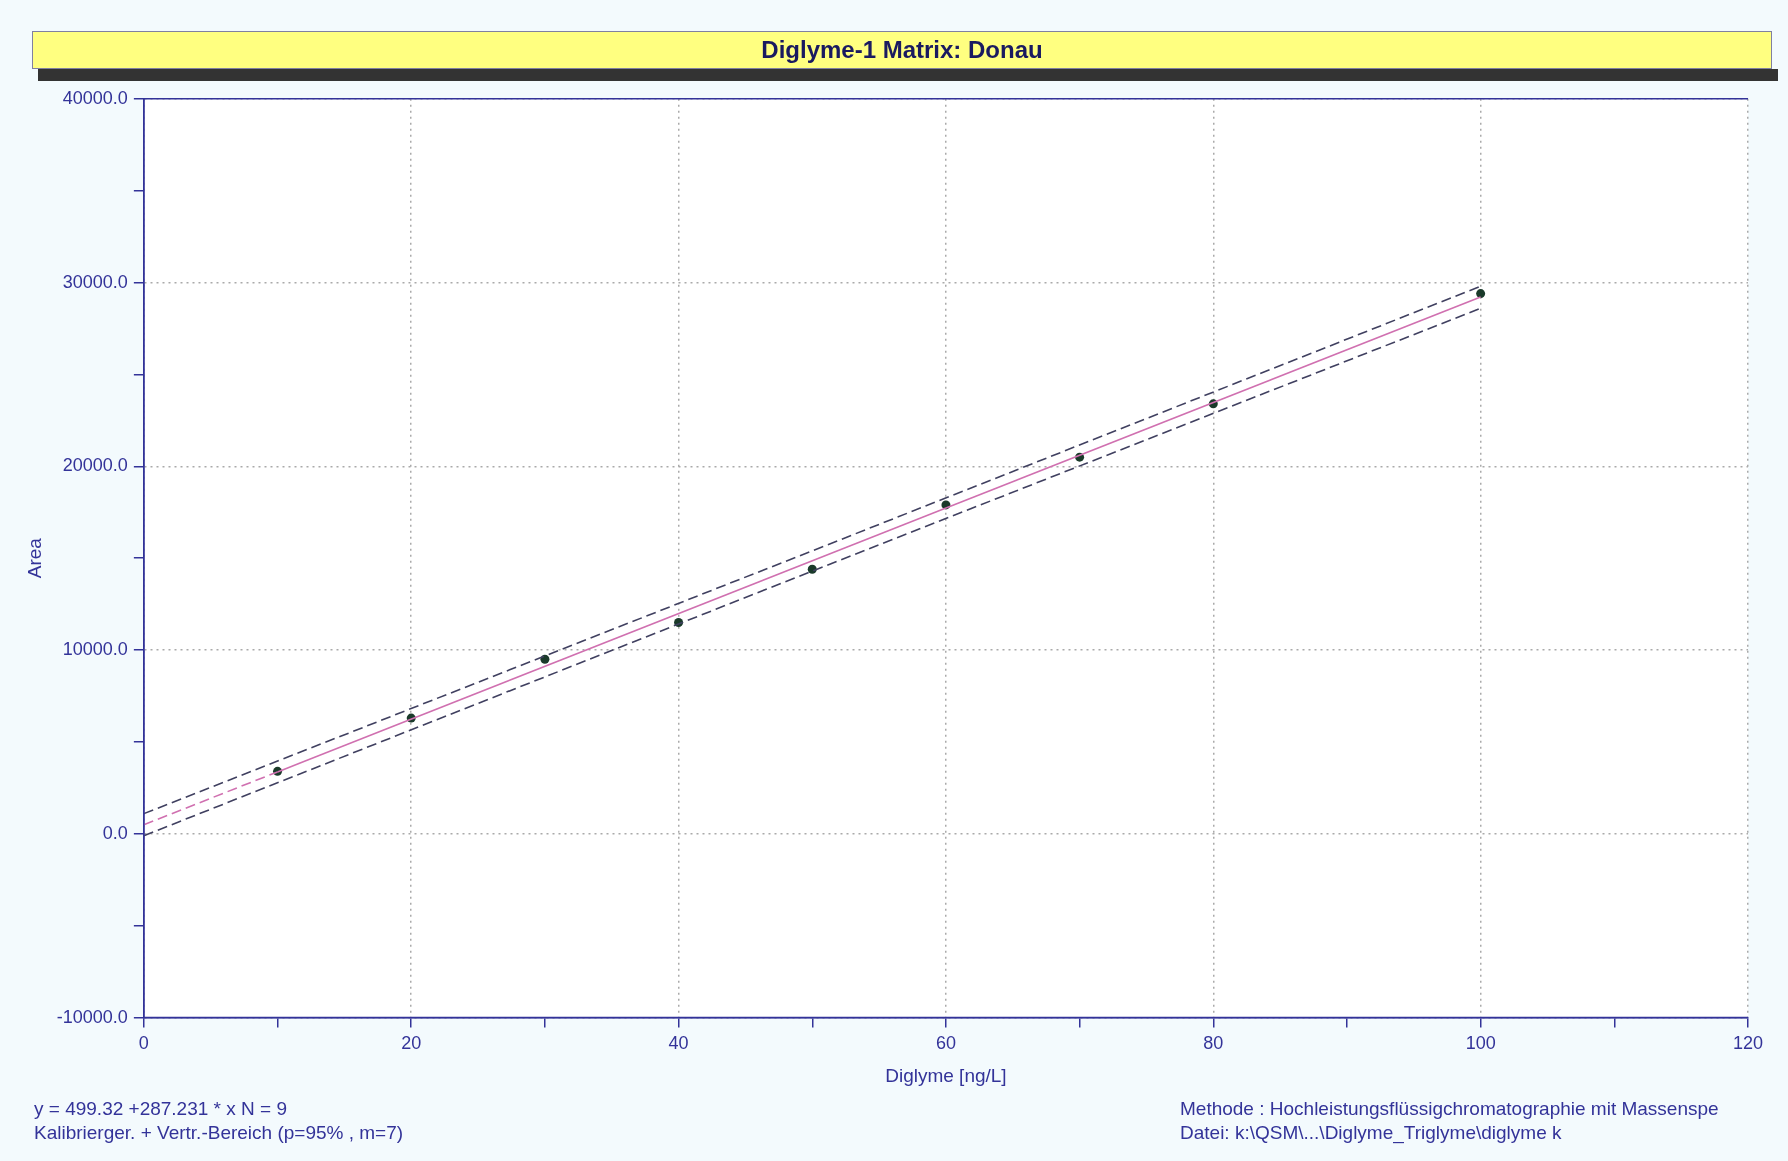 This screenshot has width=1788, height=1161. Describe the element at coordinates (95, 281) in the screenshot. I see `y-tick-label: 30000.0` at that location.